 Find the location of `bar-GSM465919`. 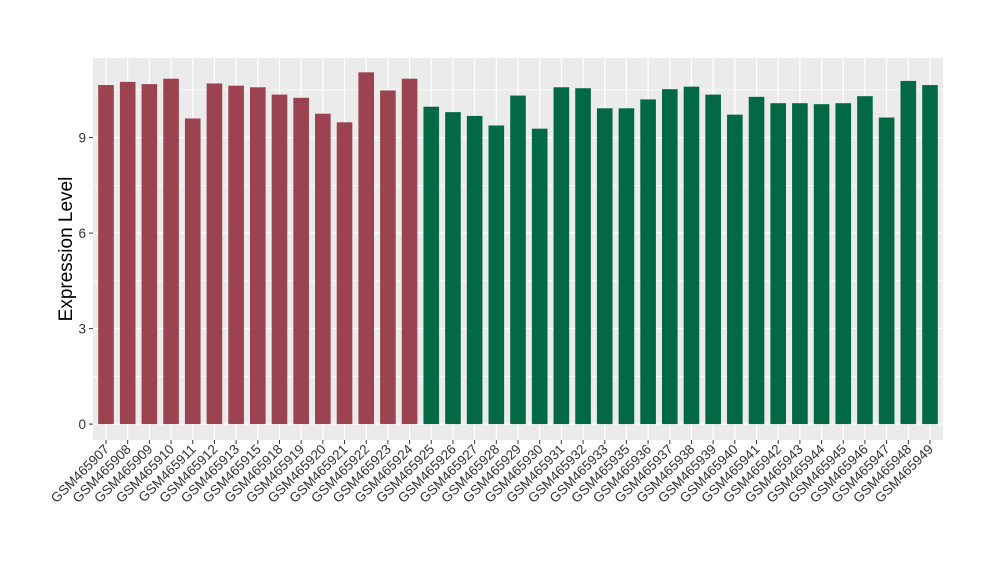

bar-GSM465919 is located at coordinates (301, 261).